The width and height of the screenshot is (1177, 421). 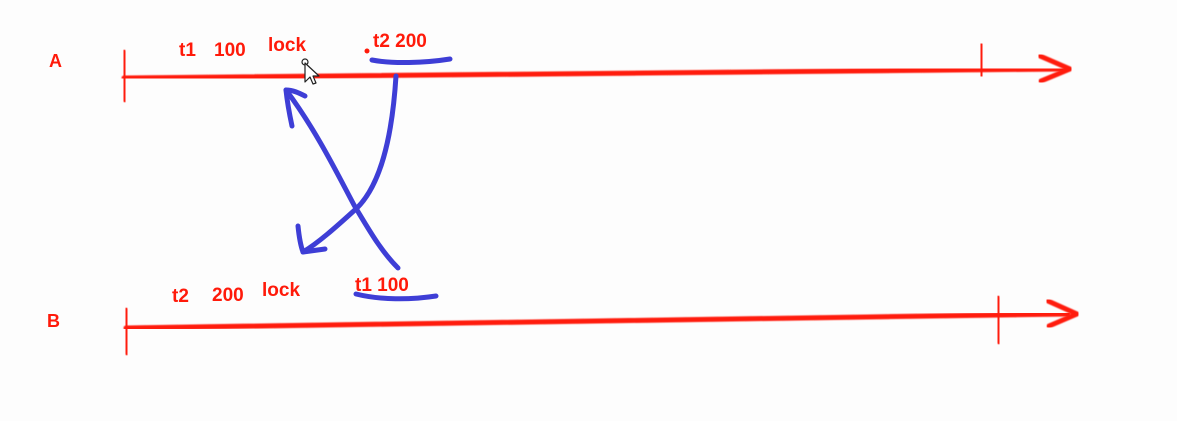 What do you see at coordinates (230, 50) in the screenshot?
I see `lane-a-event-amount: 100` at bounding box center [230, 50].